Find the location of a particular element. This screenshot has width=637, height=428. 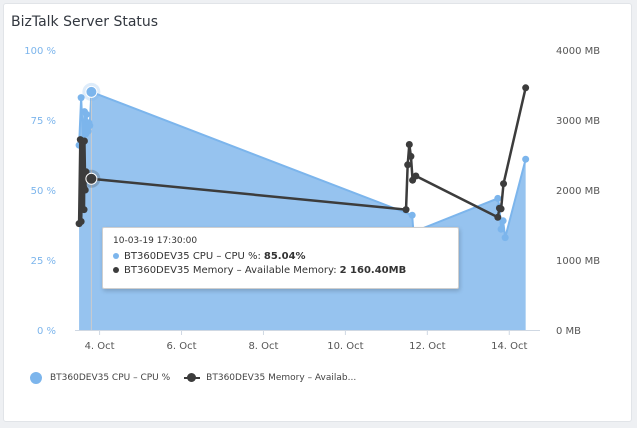

legend-memory-marker is located at coordinates (192, 378).